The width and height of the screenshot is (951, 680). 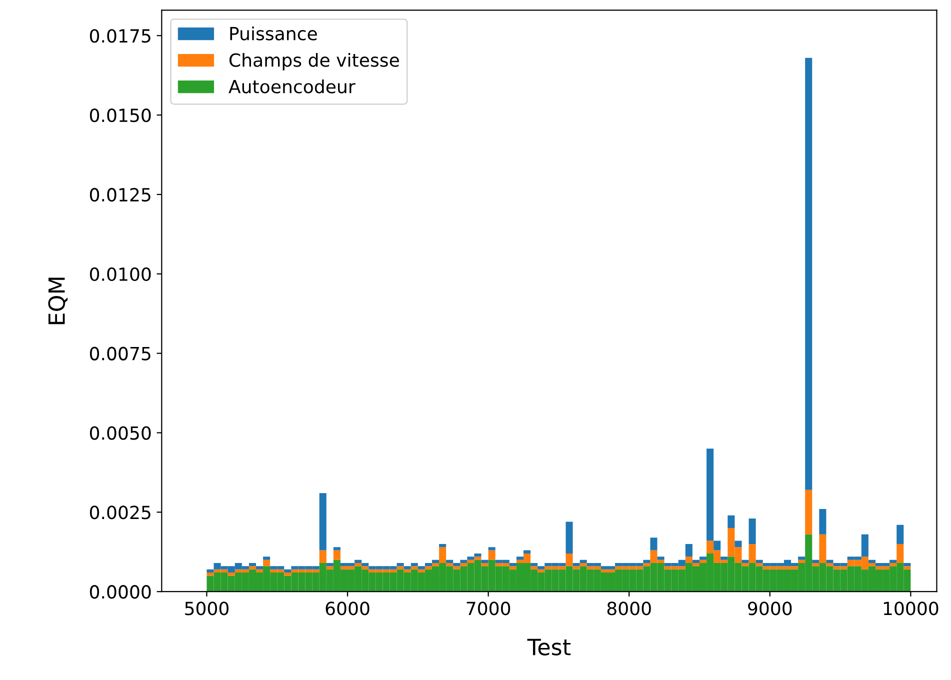 What do you see at coordinates (120, 36) in the screenshot?
I see `y-tick-label: 0.0175` at bounding box center [120, 36].